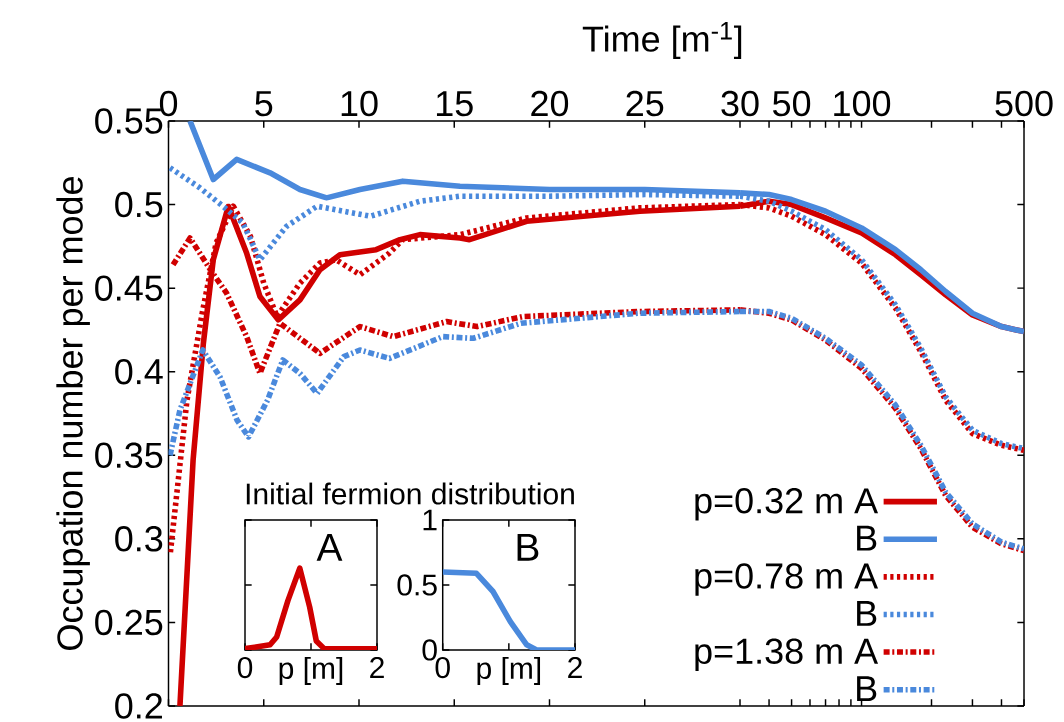 The width and height of the screenshot is (1064, 722). Describe the element at coordinates (245, 667) in the screenshot. I see `x-tick-label: 0` at that location.